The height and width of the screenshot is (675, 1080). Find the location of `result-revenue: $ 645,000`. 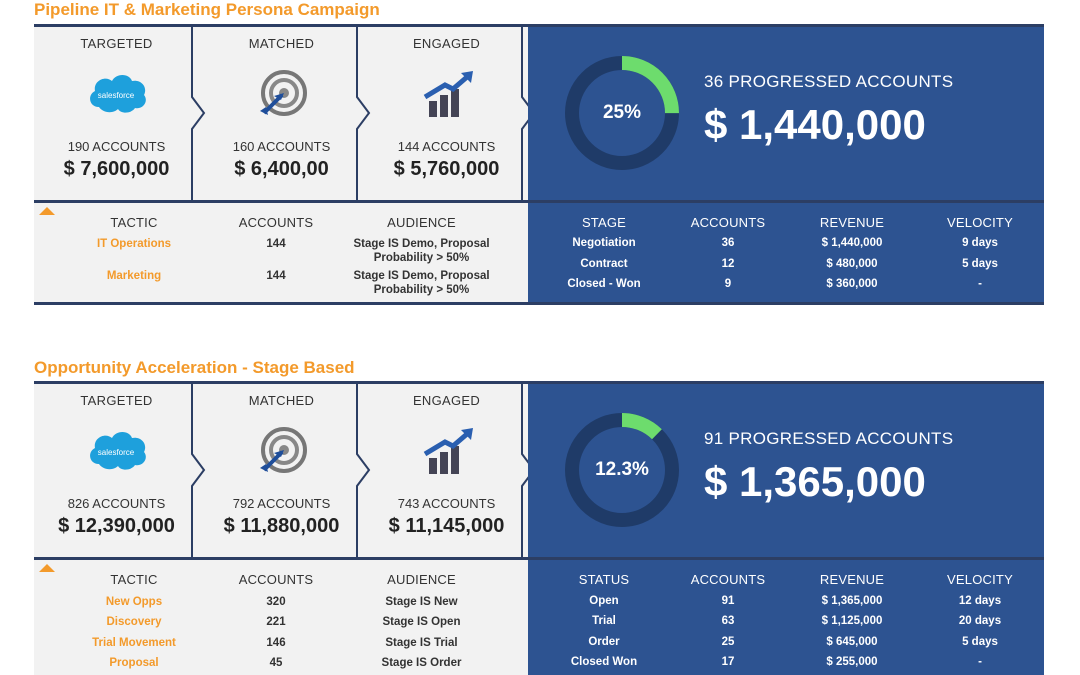

result-revenue: $ 645,000 is located at coordinates (852, 642).